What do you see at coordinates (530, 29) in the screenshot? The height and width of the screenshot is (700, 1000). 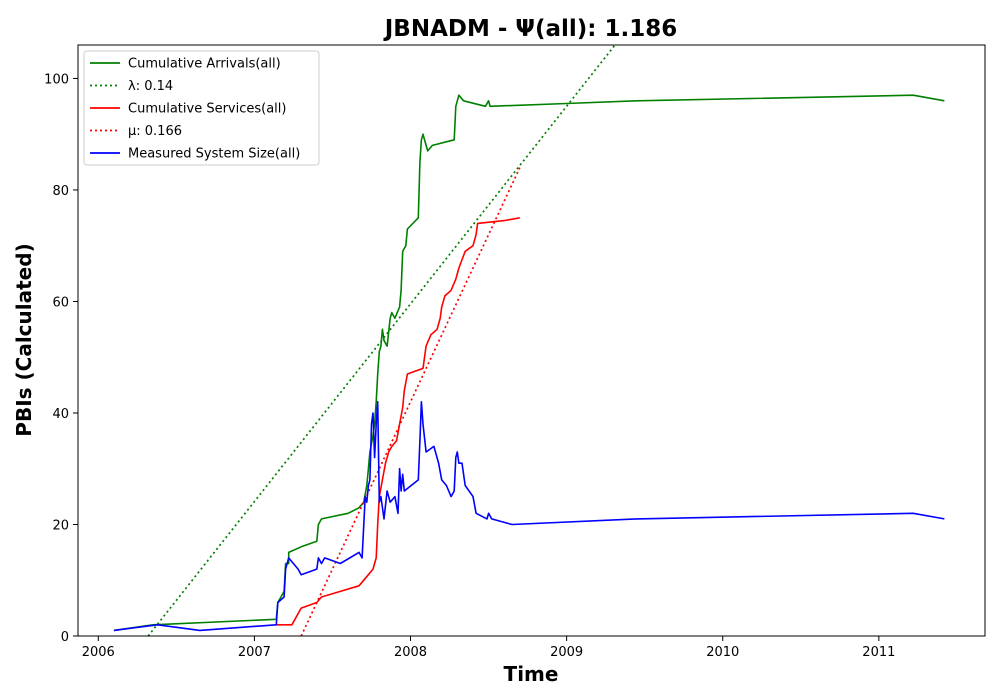 I see `chart-title: JBNADM - Ψ(all): 1.186` at bounding box center [530, 29].